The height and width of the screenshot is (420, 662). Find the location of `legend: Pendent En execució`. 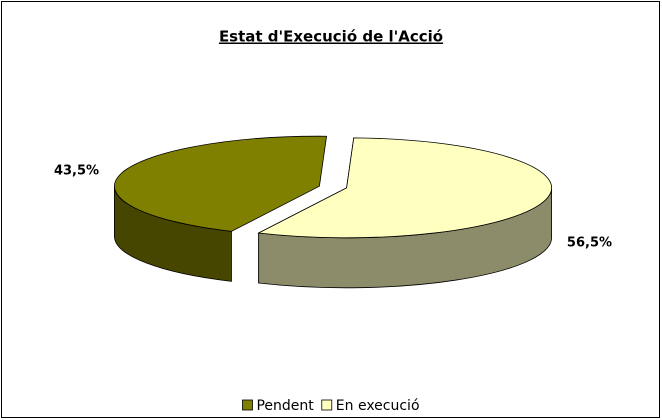

legend: Pendent En execució is located at coordinates (331, 406).